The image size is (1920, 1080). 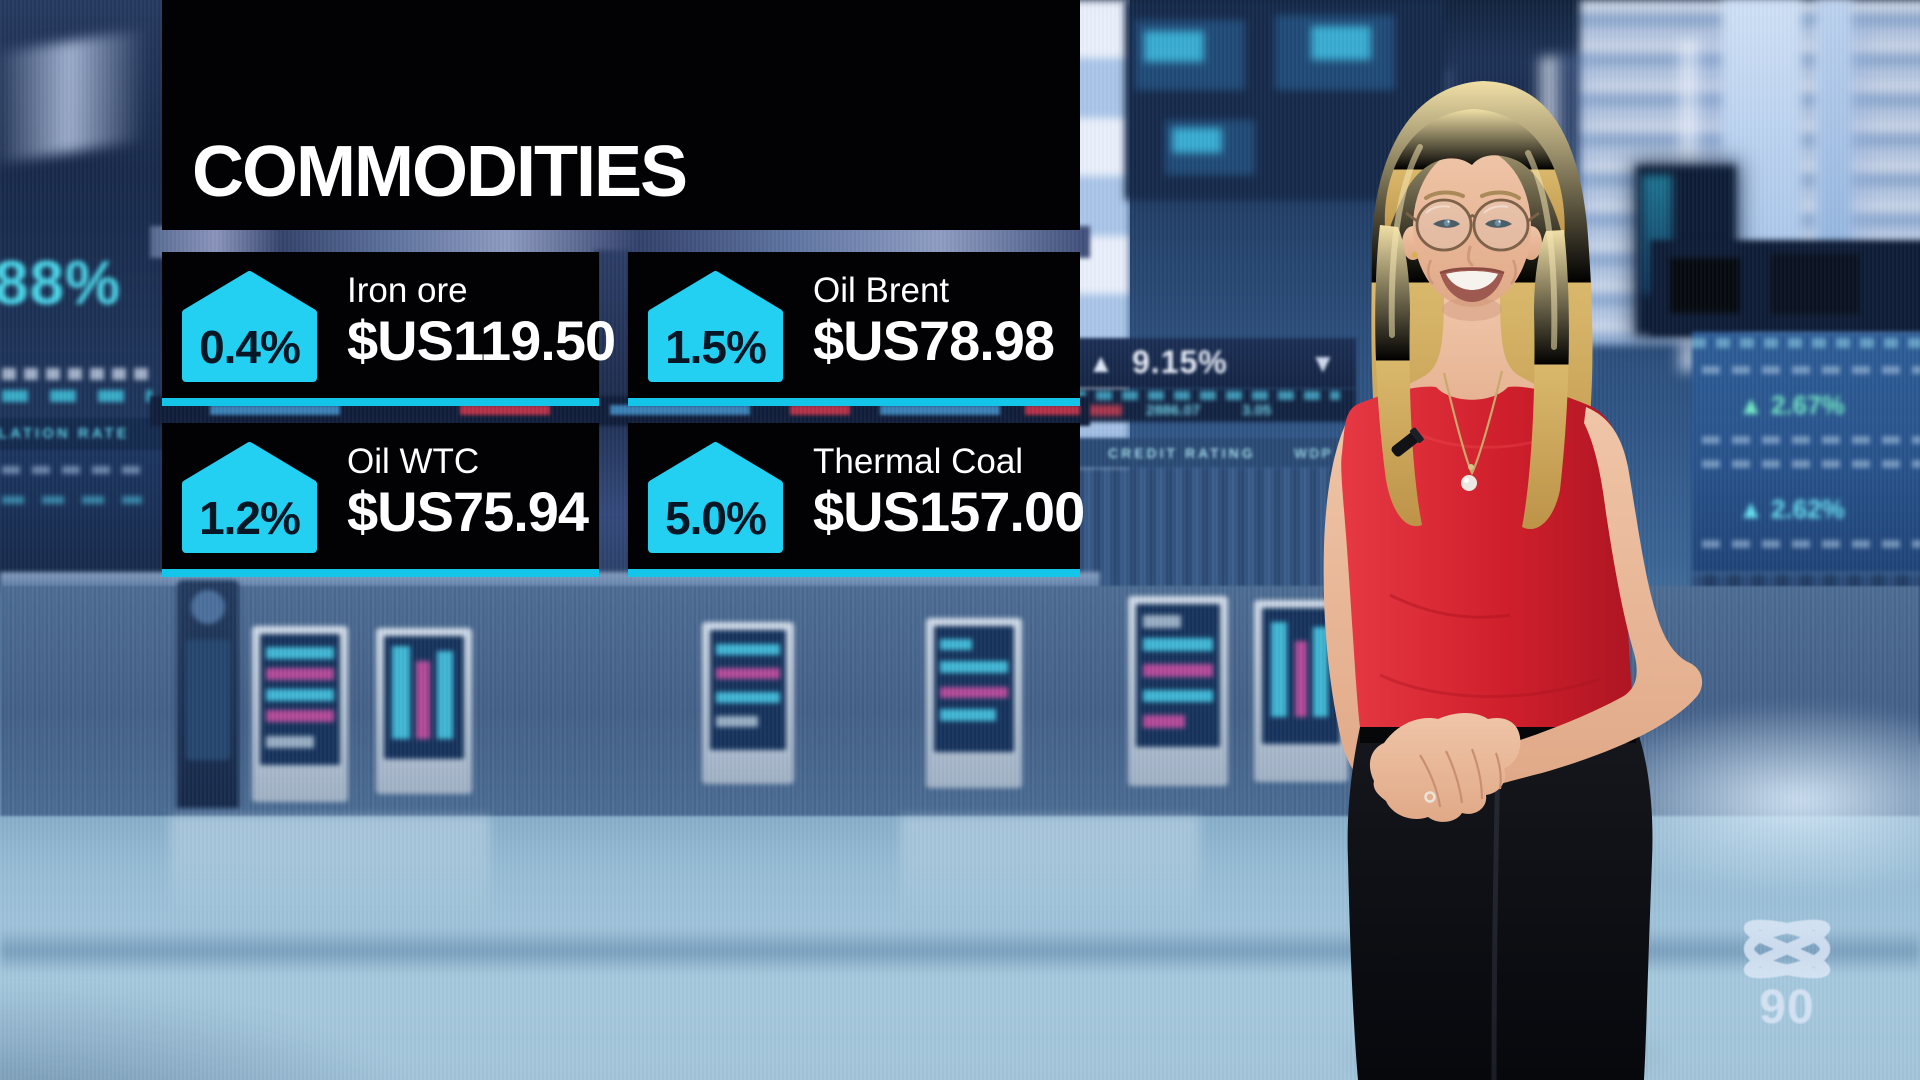 I want to click on change-percent: 1.5%, so click(x=716, y=346).